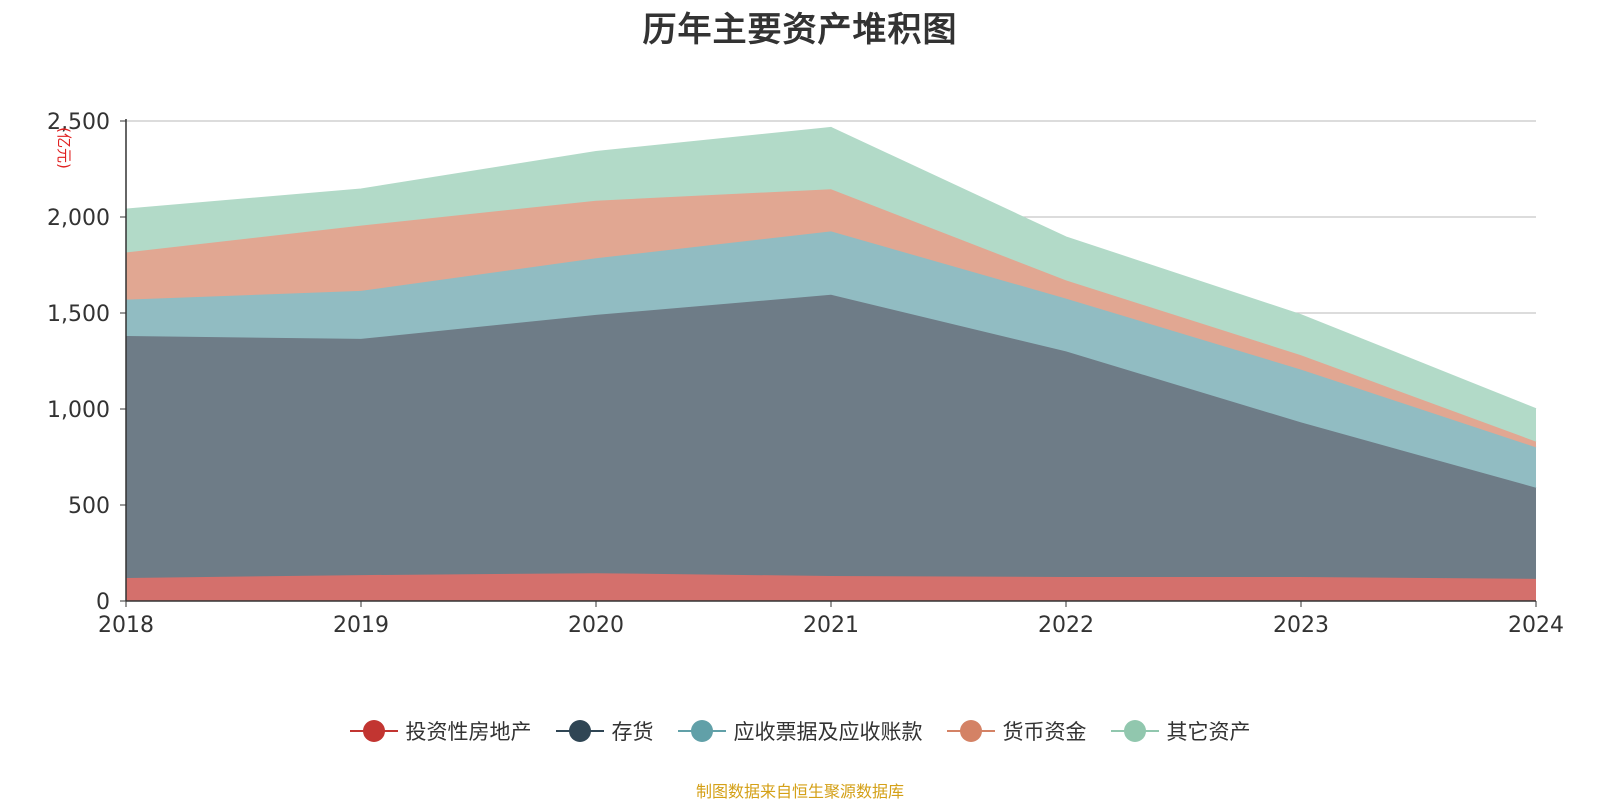 Image resolution: width=1600 pixels, height=802 pixels. What do you see at coordinates (468, 732) in the screenshot?
I see `legend-label: 投资性房地产` at bounding box center [468, 732].